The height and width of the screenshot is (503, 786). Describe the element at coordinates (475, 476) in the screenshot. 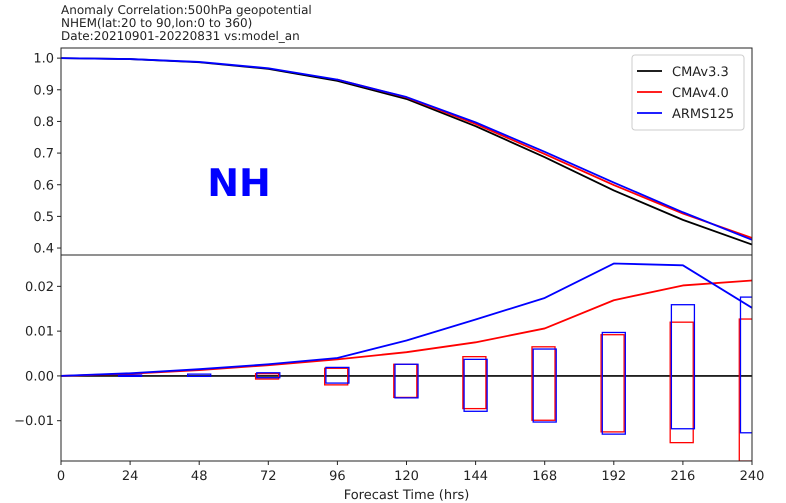

I see `x-tick-label: 144` at that location.